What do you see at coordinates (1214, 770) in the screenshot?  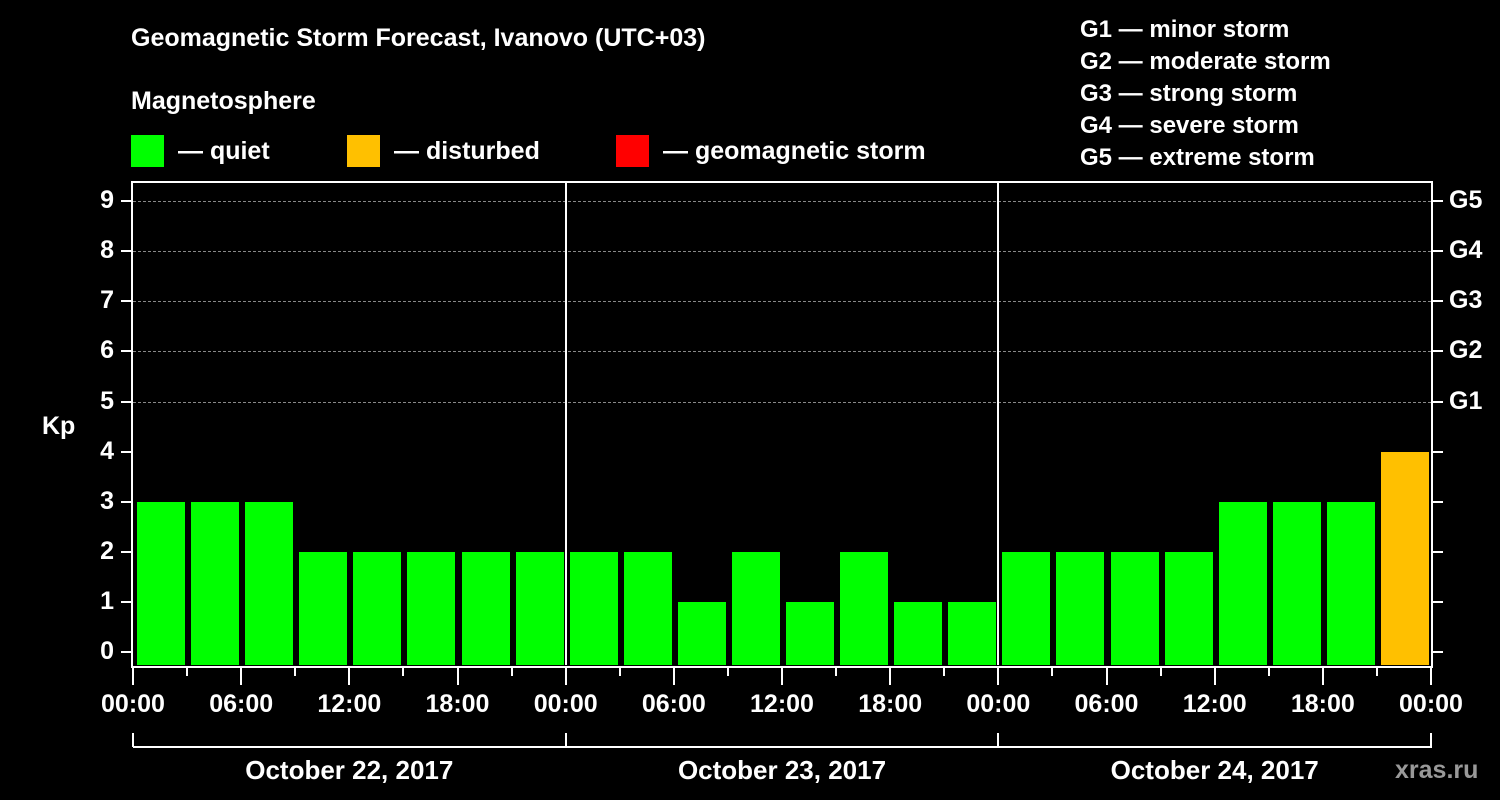 I see `day-label: October 24, 2017` at bounding box center [1214, 770].